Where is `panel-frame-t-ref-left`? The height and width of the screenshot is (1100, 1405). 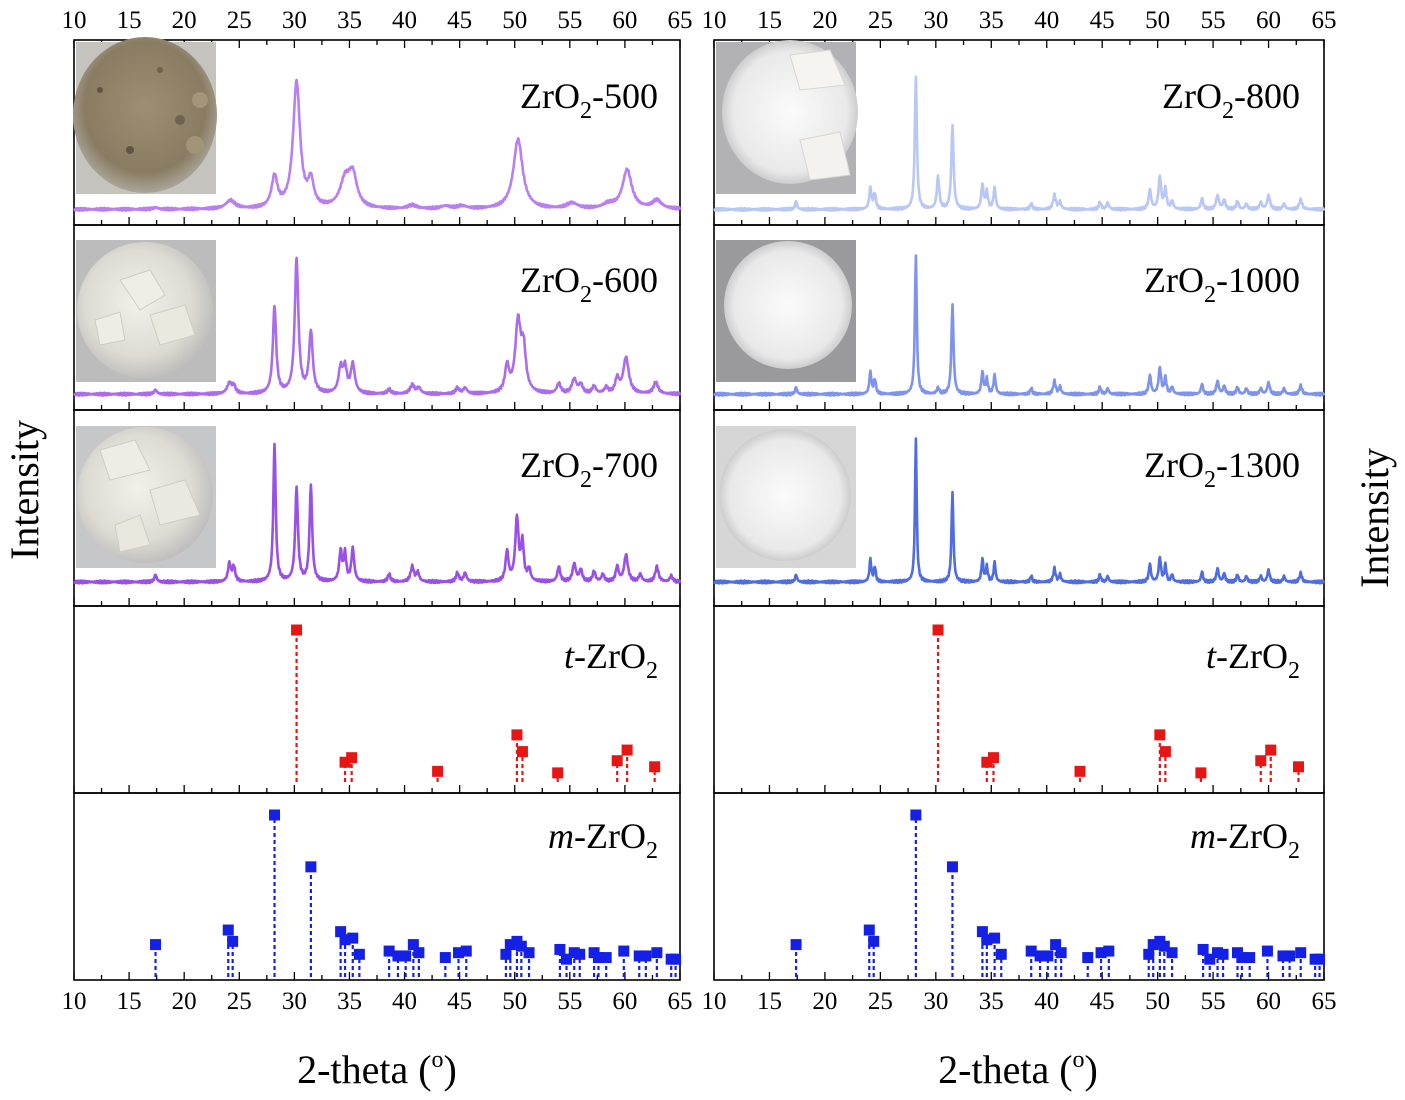
panel-frame-t-ref-left is located at coordinates (377, 699).